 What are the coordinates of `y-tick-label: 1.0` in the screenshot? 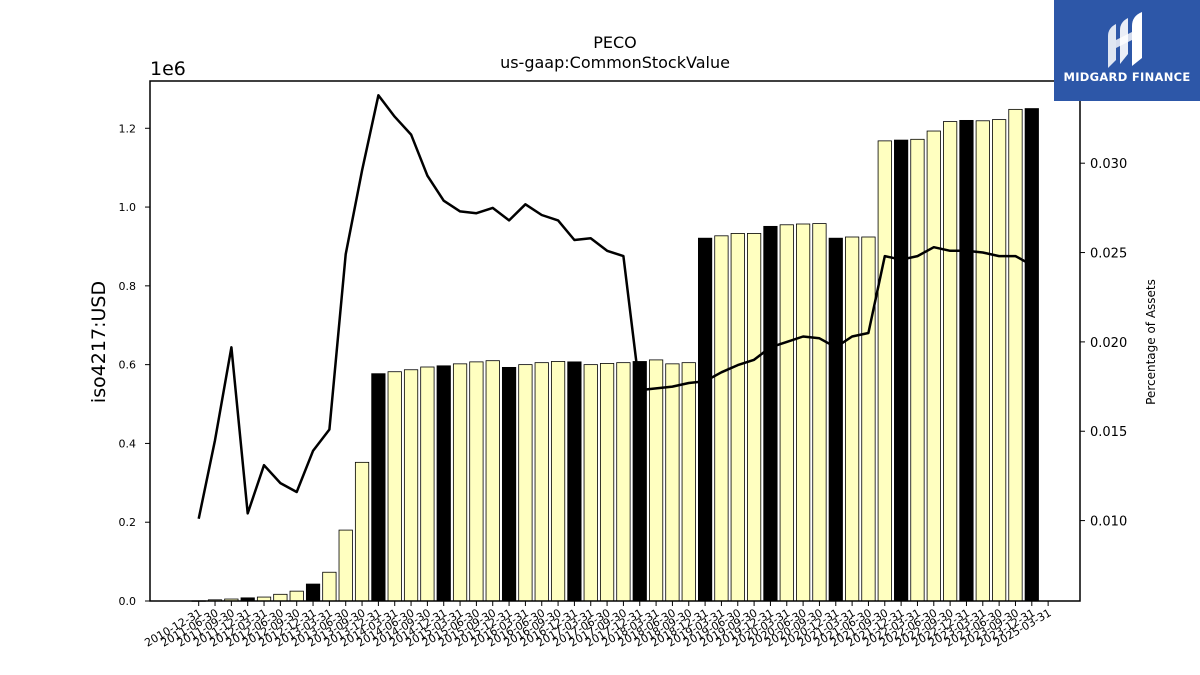 It's located at (128, 207).